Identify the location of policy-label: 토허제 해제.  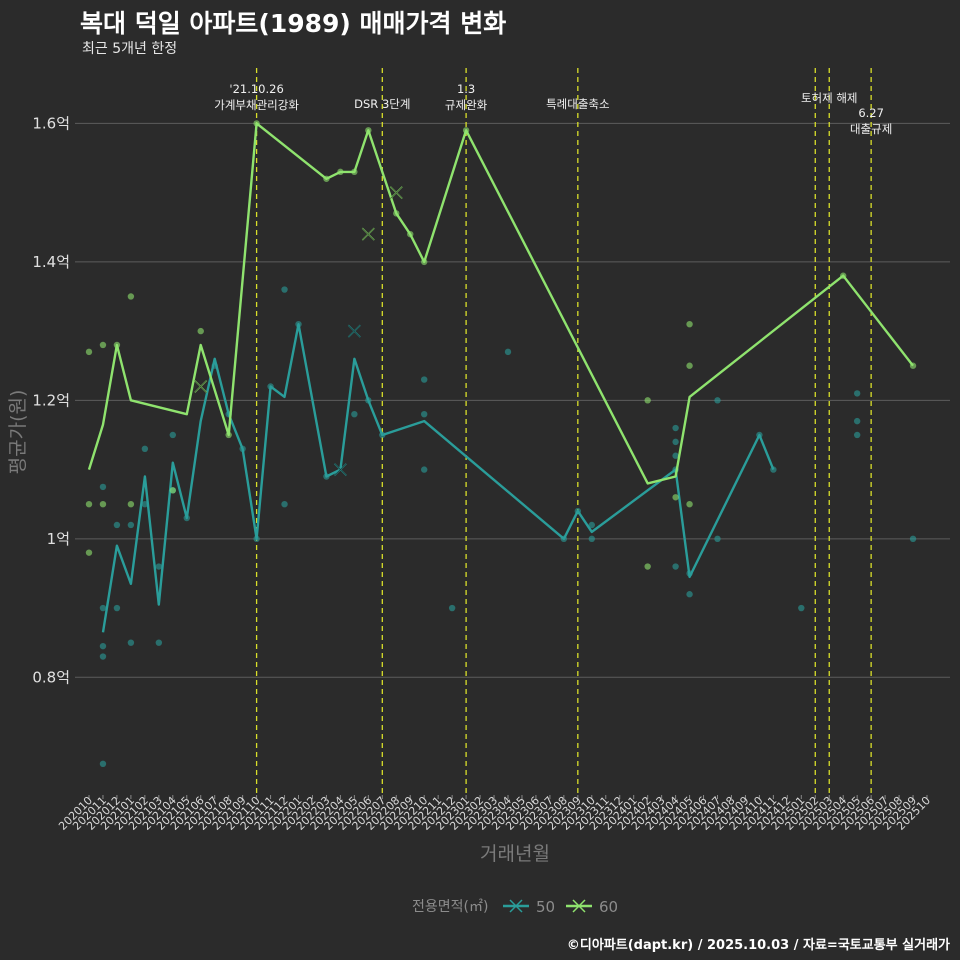
(829, 98).